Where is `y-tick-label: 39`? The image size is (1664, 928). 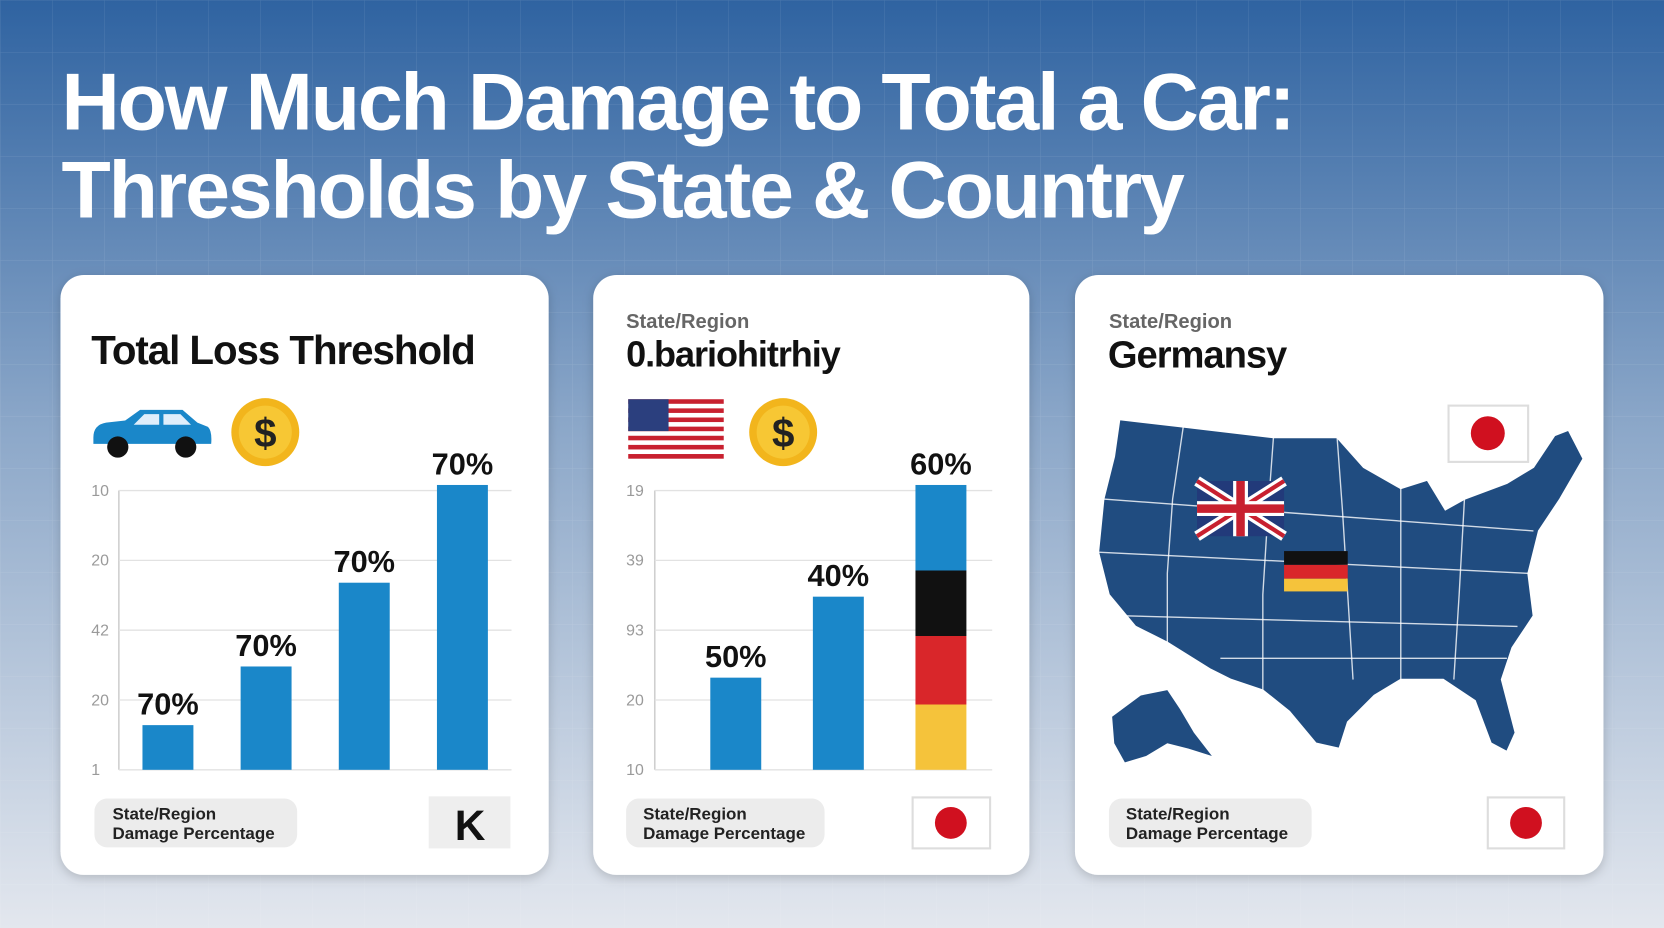 y-tick-label: 39 is located at coordinates (635, 561).